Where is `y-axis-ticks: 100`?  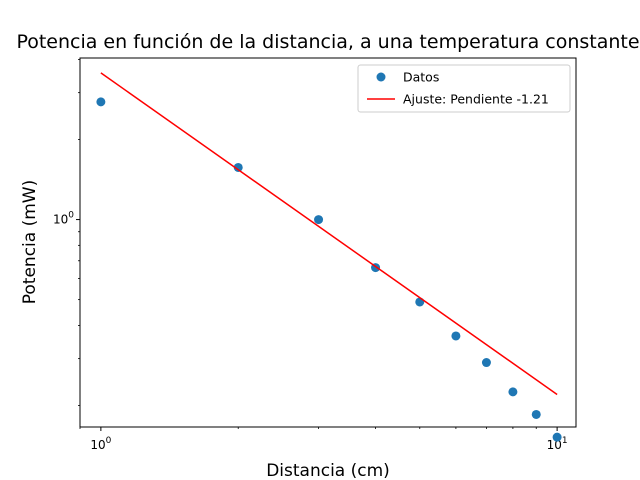 y-axis-ticks: 100 is located at coordinates (66, 232).